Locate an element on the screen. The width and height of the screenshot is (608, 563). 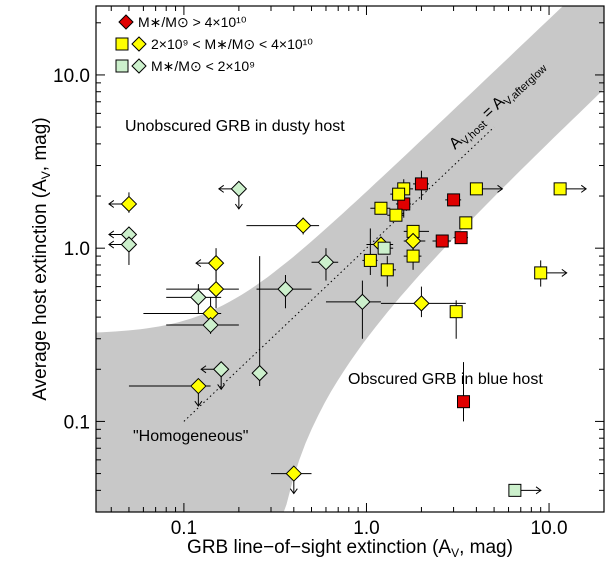
x-axis-title: GRB line−of−sight extinction (AV, mag) is located at coordinates (350, 548).